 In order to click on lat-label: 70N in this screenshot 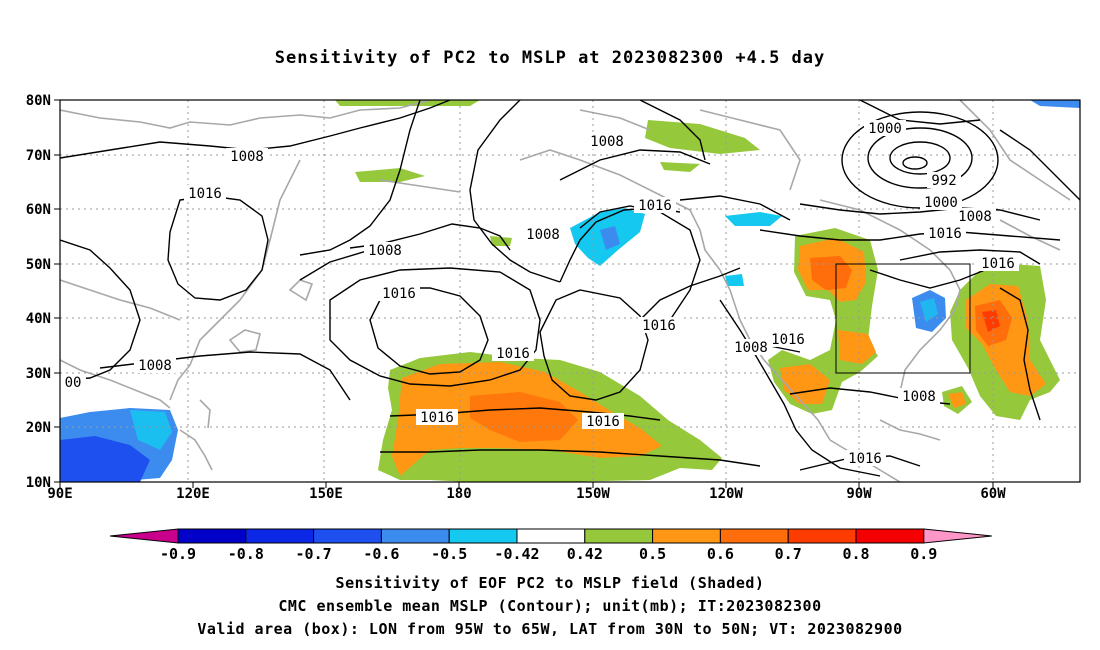, I will do `click(38, 156)`.